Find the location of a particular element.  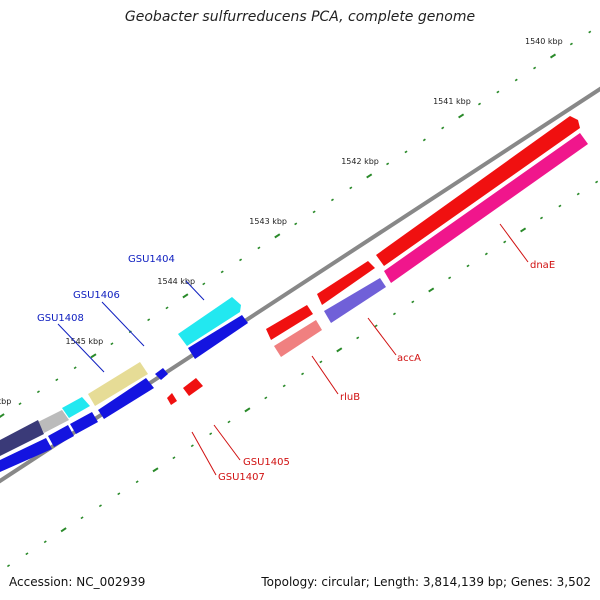

tick-label: 1542 kbp is located at coordinates (360, 161).